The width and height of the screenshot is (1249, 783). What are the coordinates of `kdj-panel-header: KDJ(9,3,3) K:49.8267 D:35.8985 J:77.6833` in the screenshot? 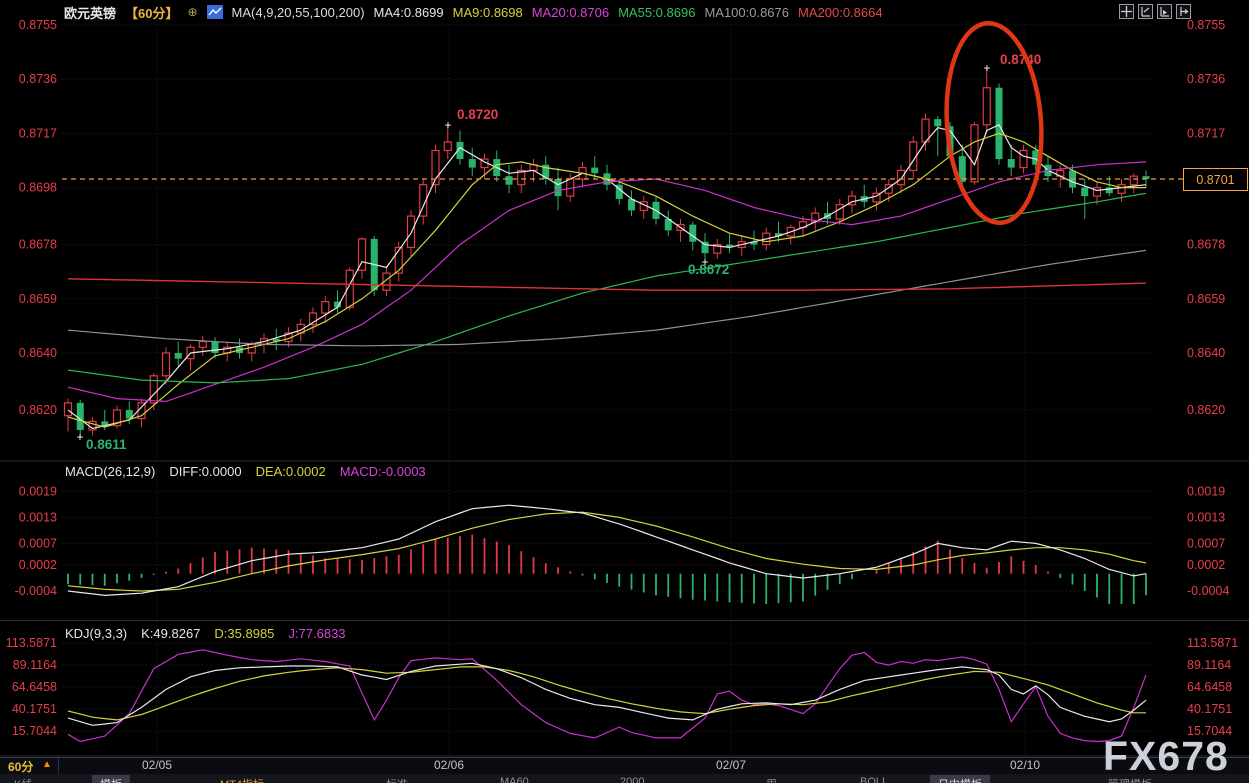 It's located at (205, 633).